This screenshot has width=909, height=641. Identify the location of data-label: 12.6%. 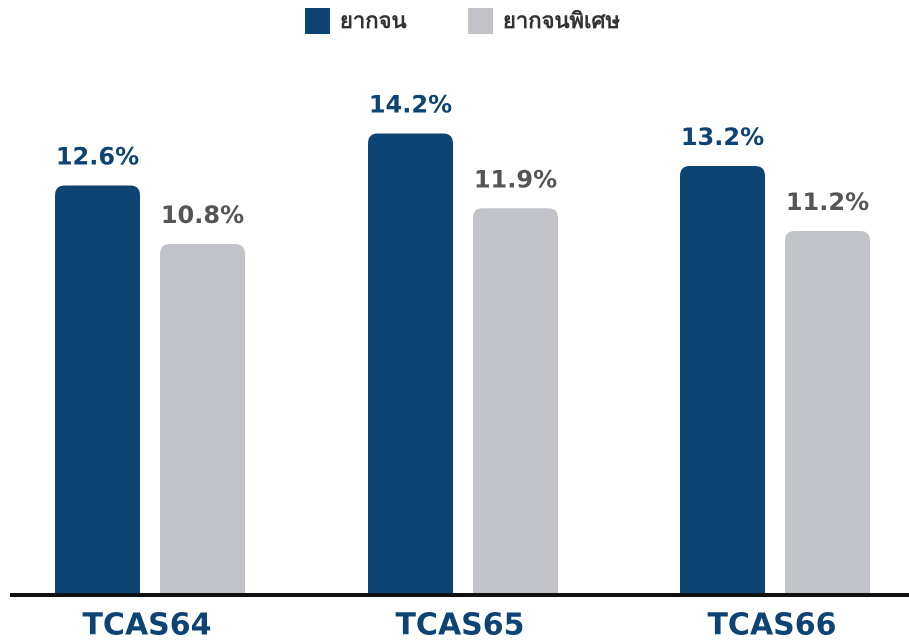
(97, 157).